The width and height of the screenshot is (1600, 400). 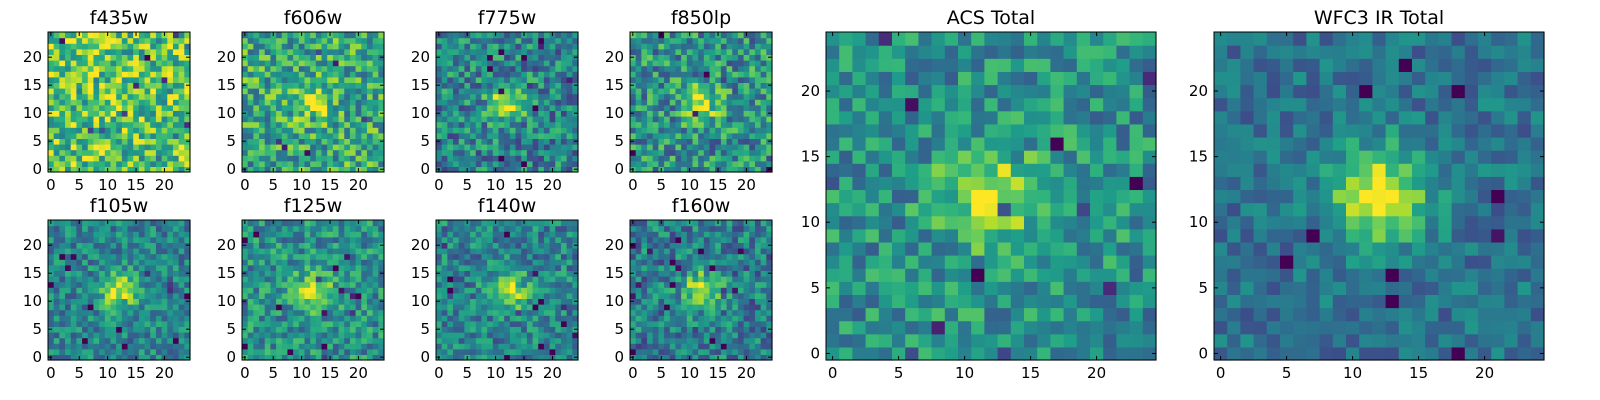 What do you see at coordinates (614, 85) in the screenshot?
I see `y-tick-label: 15` at bounding box center [614, 85].